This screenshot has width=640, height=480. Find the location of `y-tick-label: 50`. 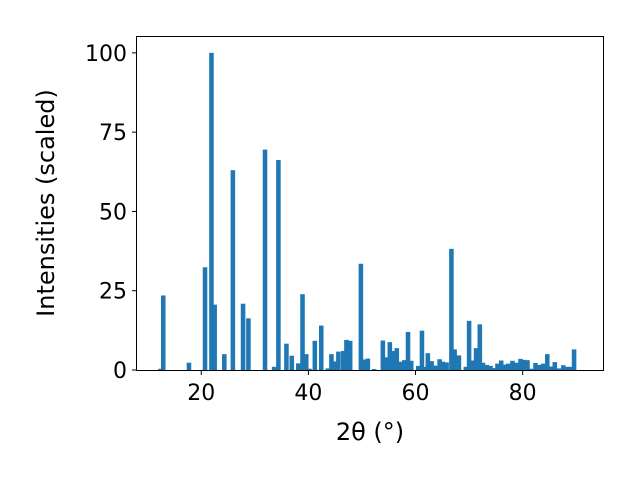

y-tick-label: 50 is located at coordinates (113, 212).